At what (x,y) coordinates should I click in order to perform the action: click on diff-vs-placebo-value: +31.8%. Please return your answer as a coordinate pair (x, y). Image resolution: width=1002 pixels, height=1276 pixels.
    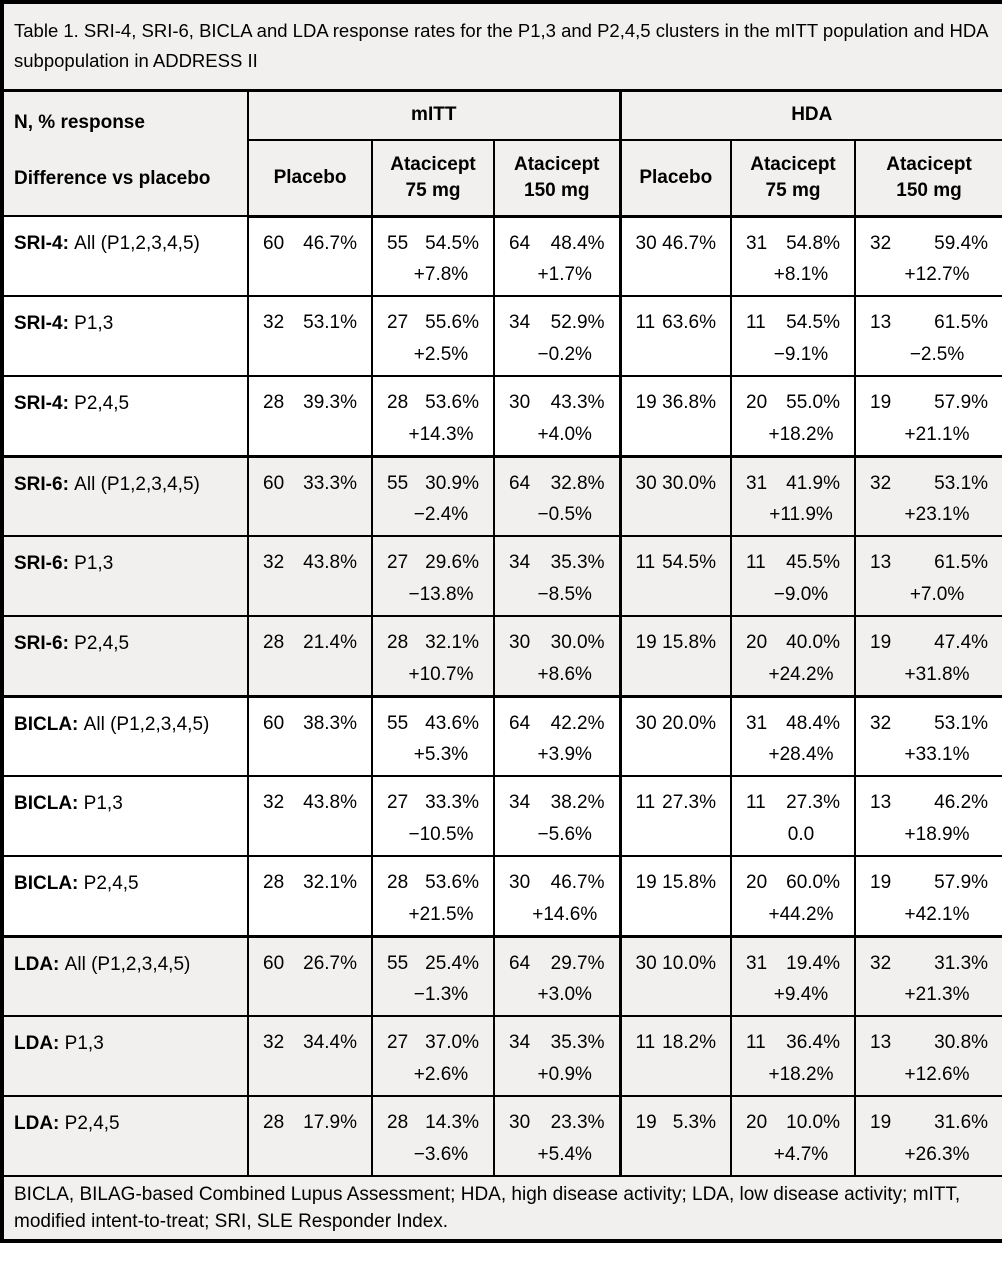
    Looking at the image, I should click on (937, 674).